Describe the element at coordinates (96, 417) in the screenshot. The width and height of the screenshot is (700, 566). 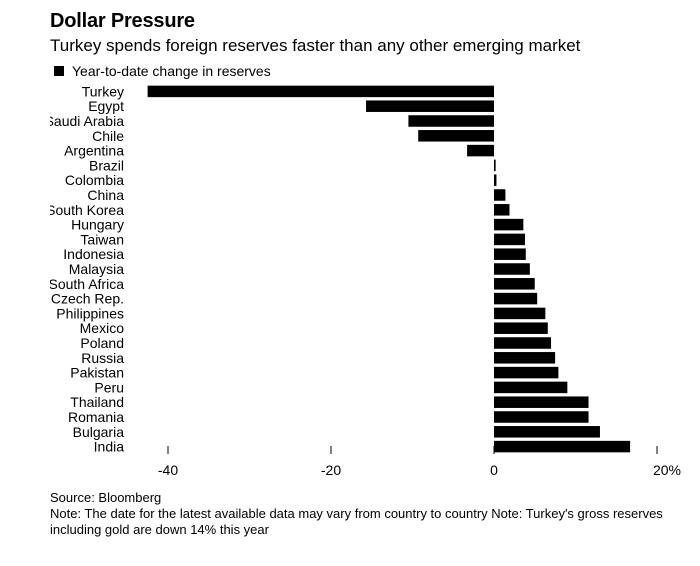
I see `category-label: Romania` at that location.